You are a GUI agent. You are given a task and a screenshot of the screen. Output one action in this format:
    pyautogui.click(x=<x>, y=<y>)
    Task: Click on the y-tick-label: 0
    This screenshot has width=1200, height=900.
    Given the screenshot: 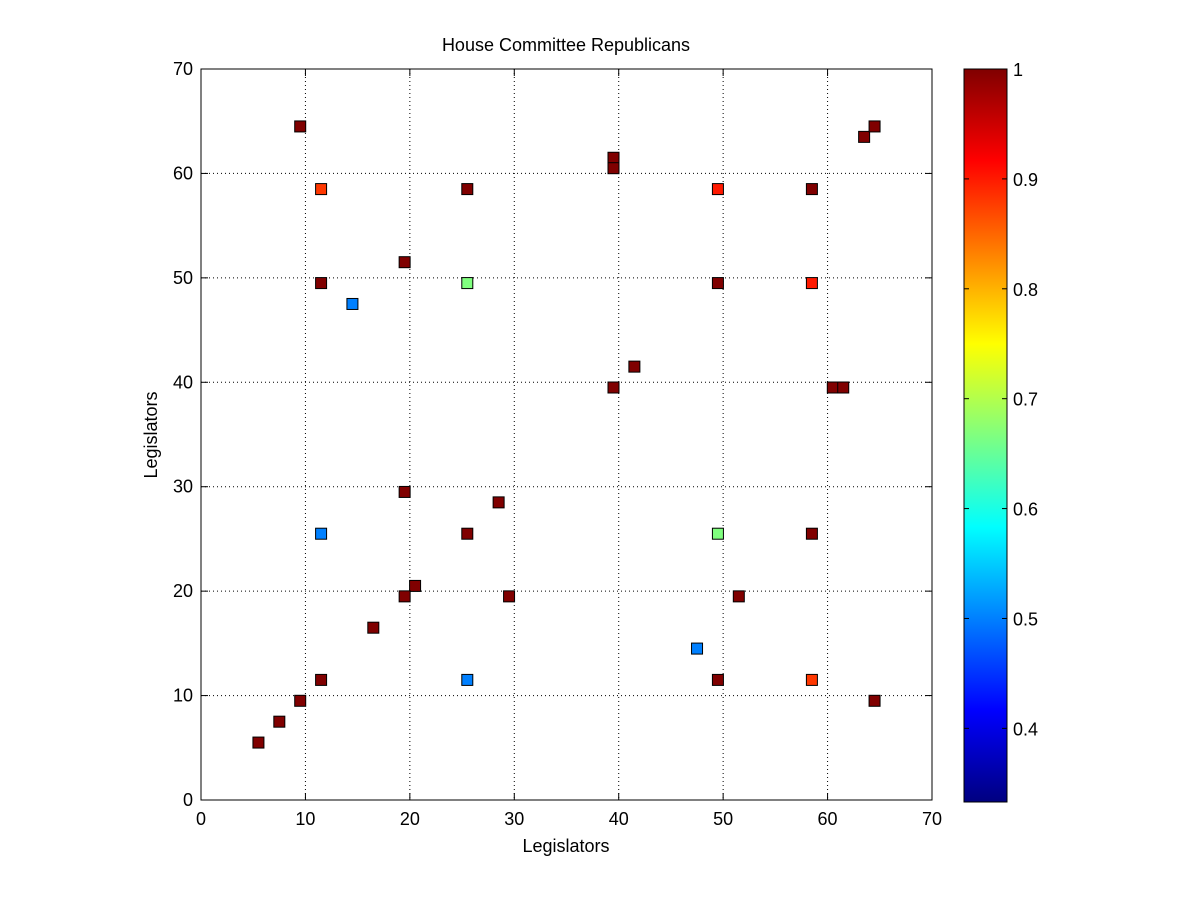 What is the action you would take?
    pyautogui.click(x=188, y=800)
    